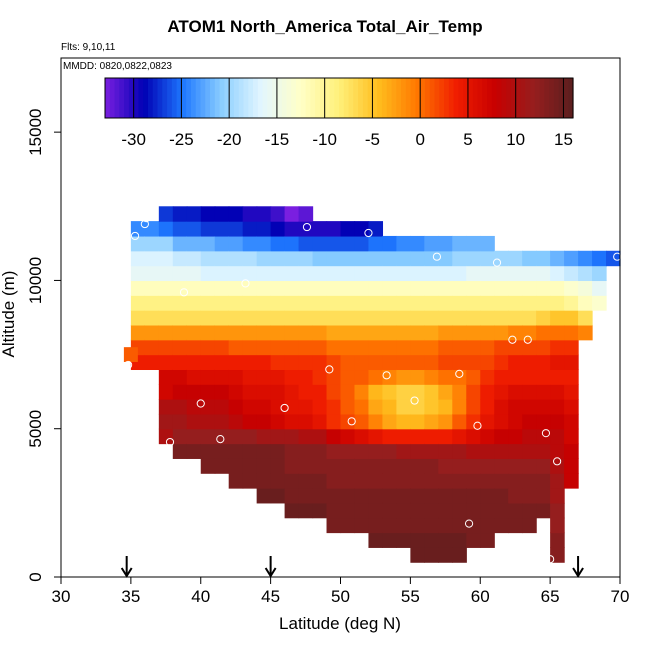  Describe the element at coordinates (480, 596) in the screenshot. I see `x-tick-label: 60` at that location.